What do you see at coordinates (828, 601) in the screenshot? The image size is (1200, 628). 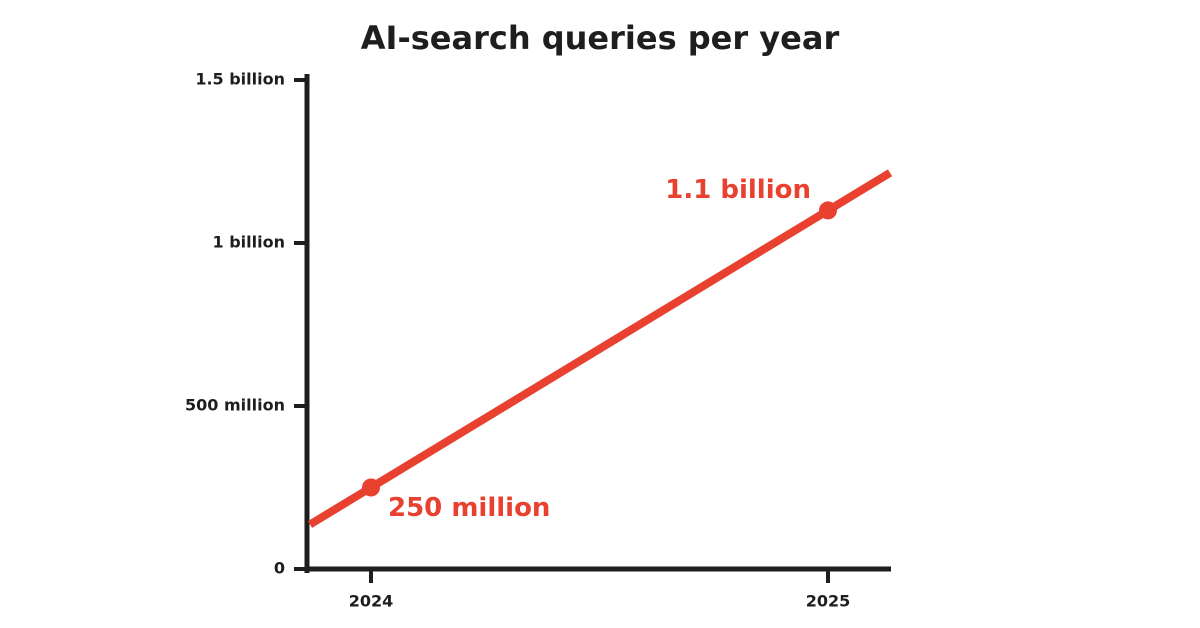 I see `x-tick-label: 2025` at bounding box center [828, 601].